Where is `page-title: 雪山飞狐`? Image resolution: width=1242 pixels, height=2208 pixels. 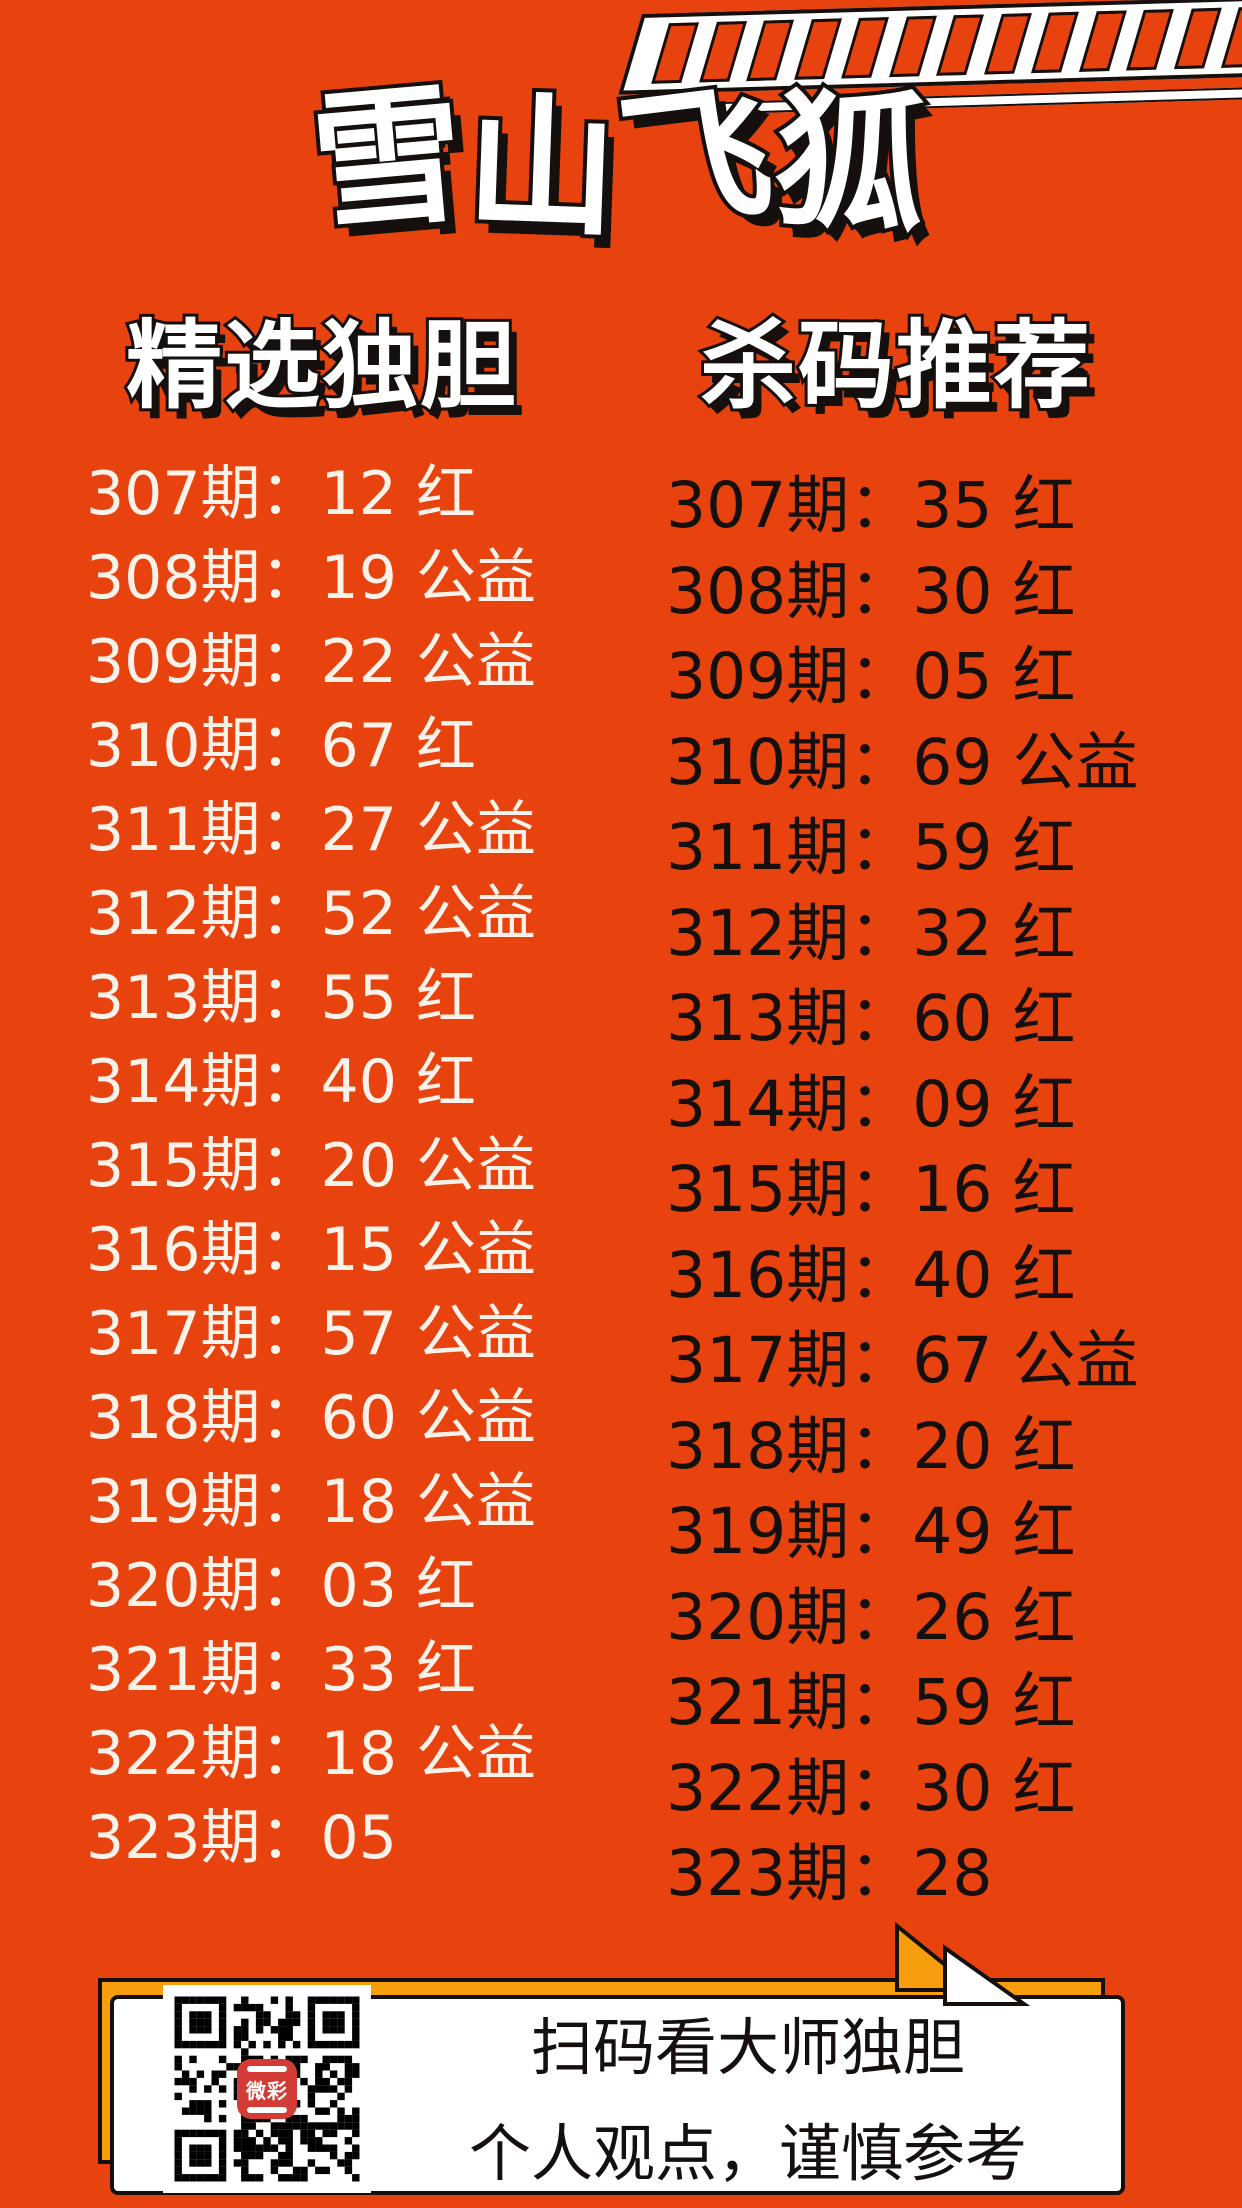 page-title: 雪山飞狐 is located at coordinates (621, 160).